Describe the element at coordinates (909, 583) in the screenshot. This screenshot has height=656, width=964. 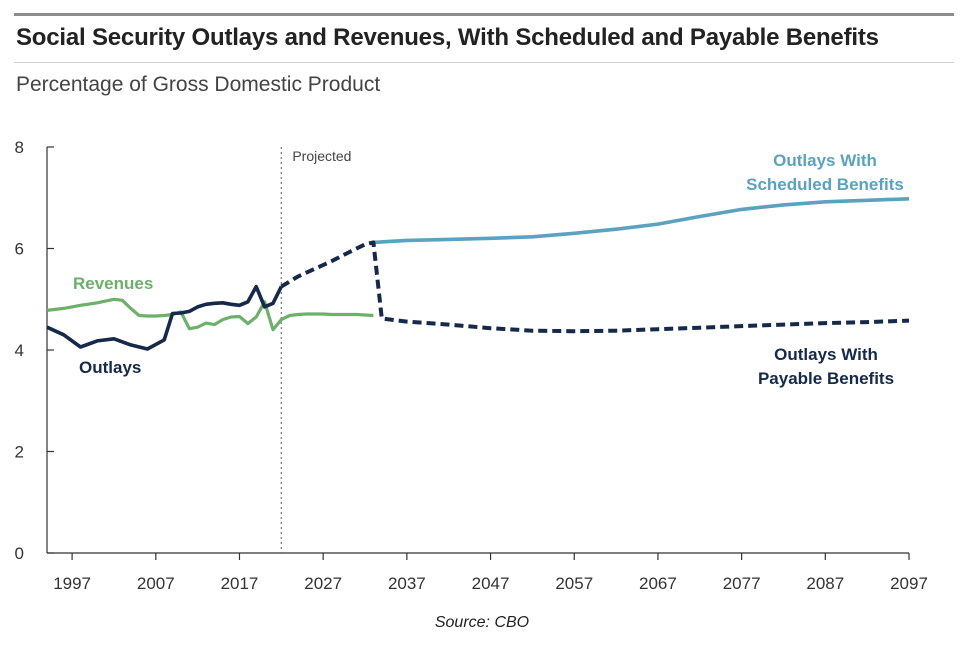
I see `x-tick-label: 2097` at that location.